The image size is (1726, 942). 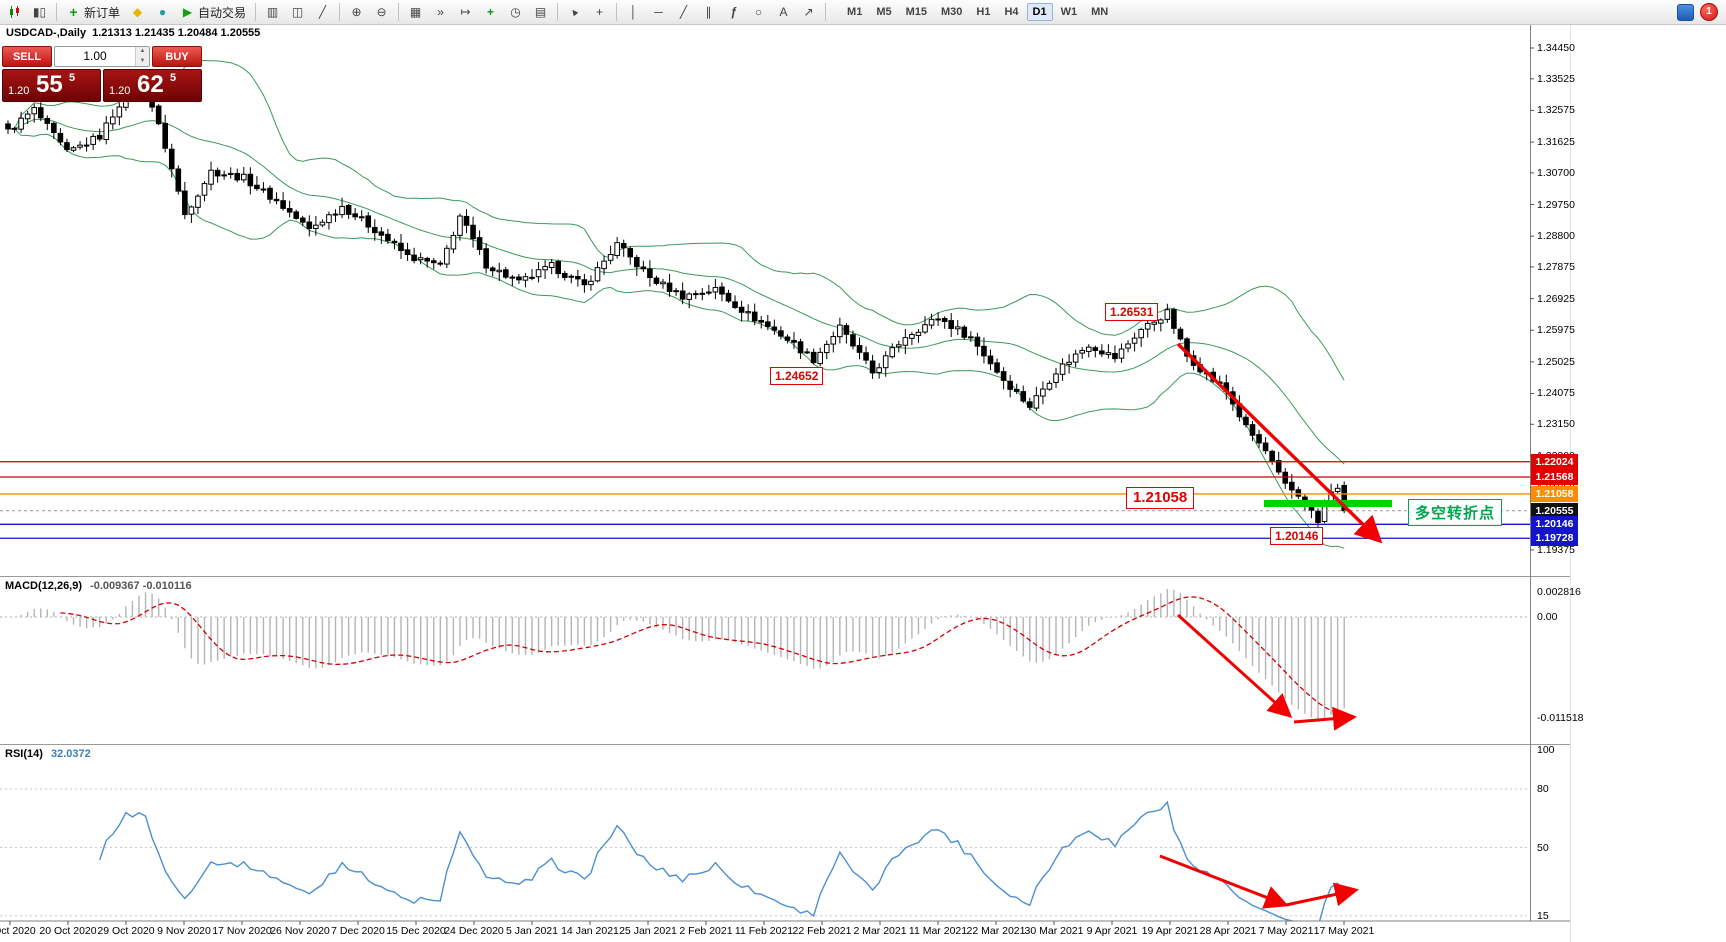 I want to click on time-scale, so click(x=785, y=931).